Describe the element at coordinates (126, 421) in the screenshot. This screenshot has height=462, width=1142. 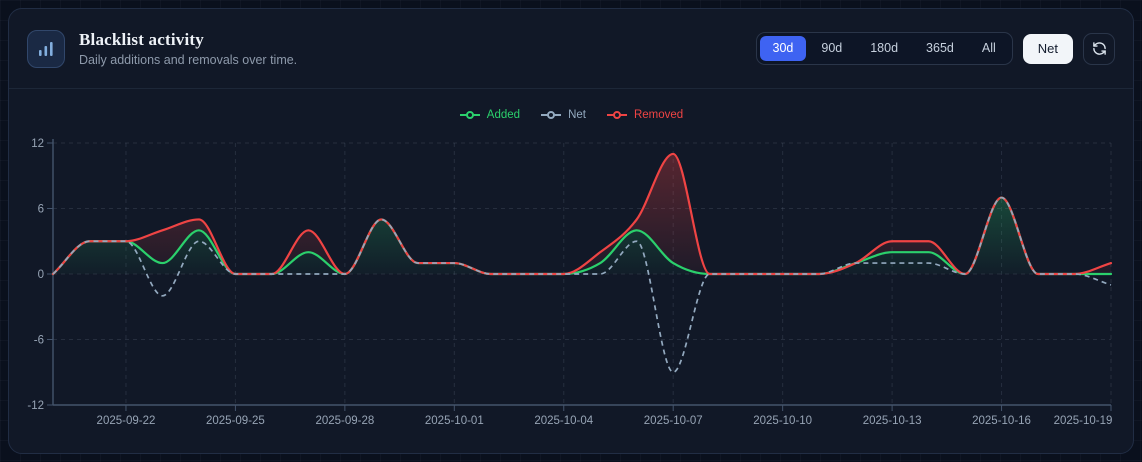
I see `x-tick-label: 2025-09-22` at that location.